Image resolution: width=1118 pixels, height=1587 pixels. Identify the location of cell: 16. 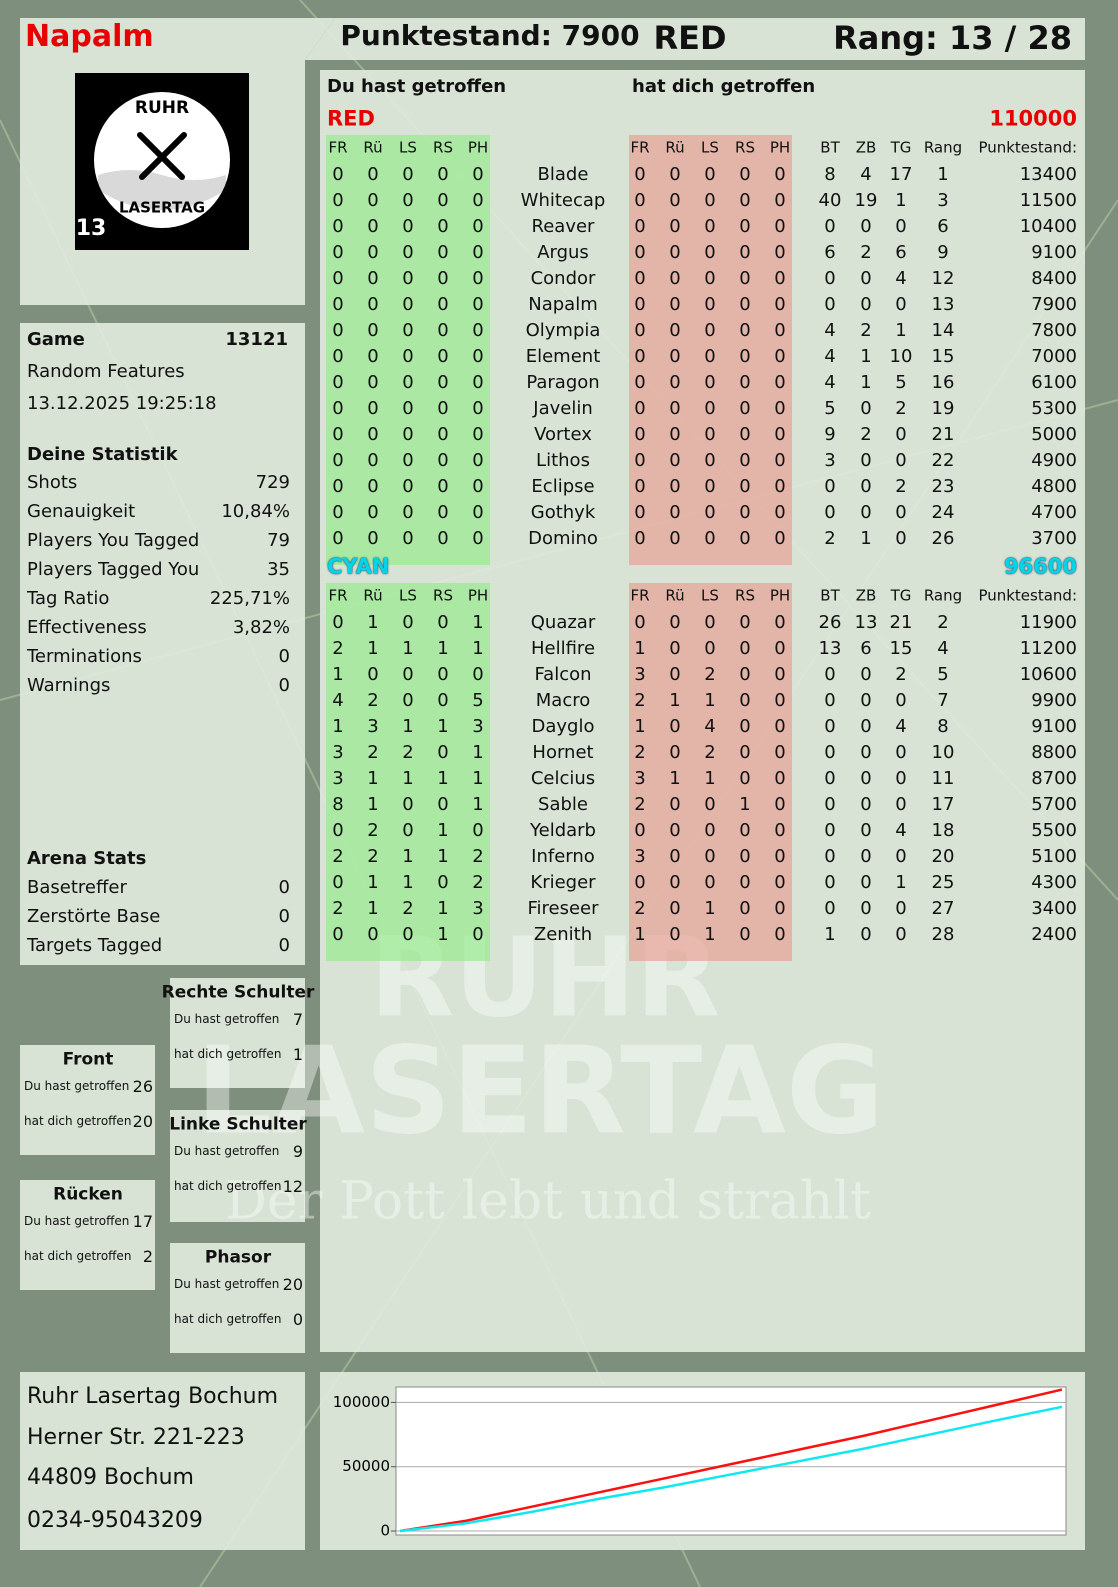
(943, 382).